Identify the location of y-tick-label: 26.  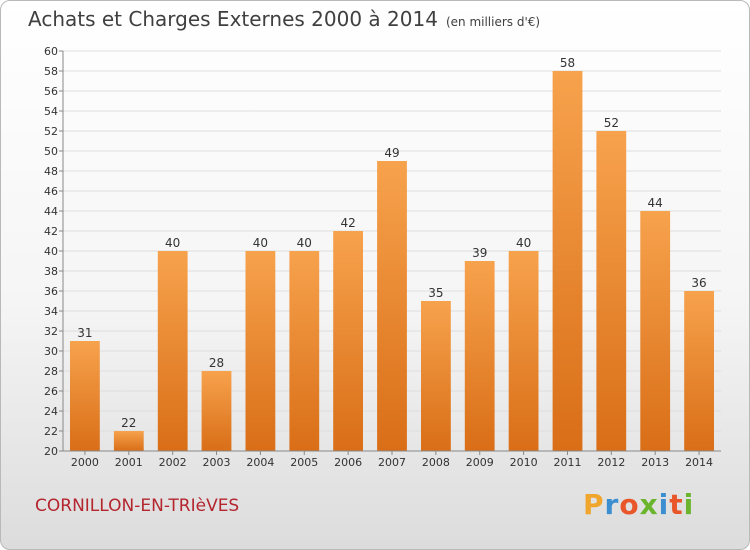
(51, 391).